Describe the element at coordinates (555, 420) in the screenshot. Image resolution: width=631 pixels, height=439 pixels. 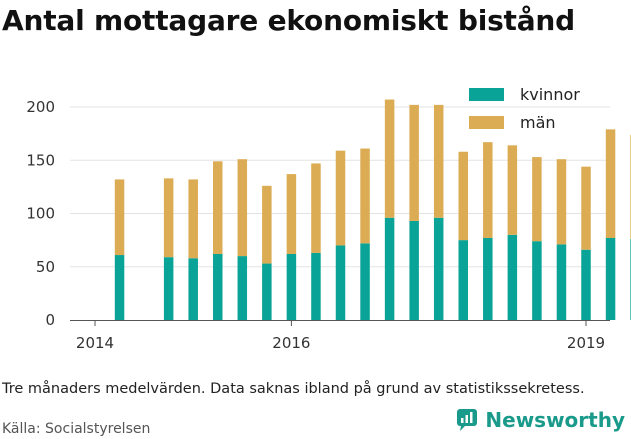
I see `newsworthy-logo-text: Newsworthy` at that location.